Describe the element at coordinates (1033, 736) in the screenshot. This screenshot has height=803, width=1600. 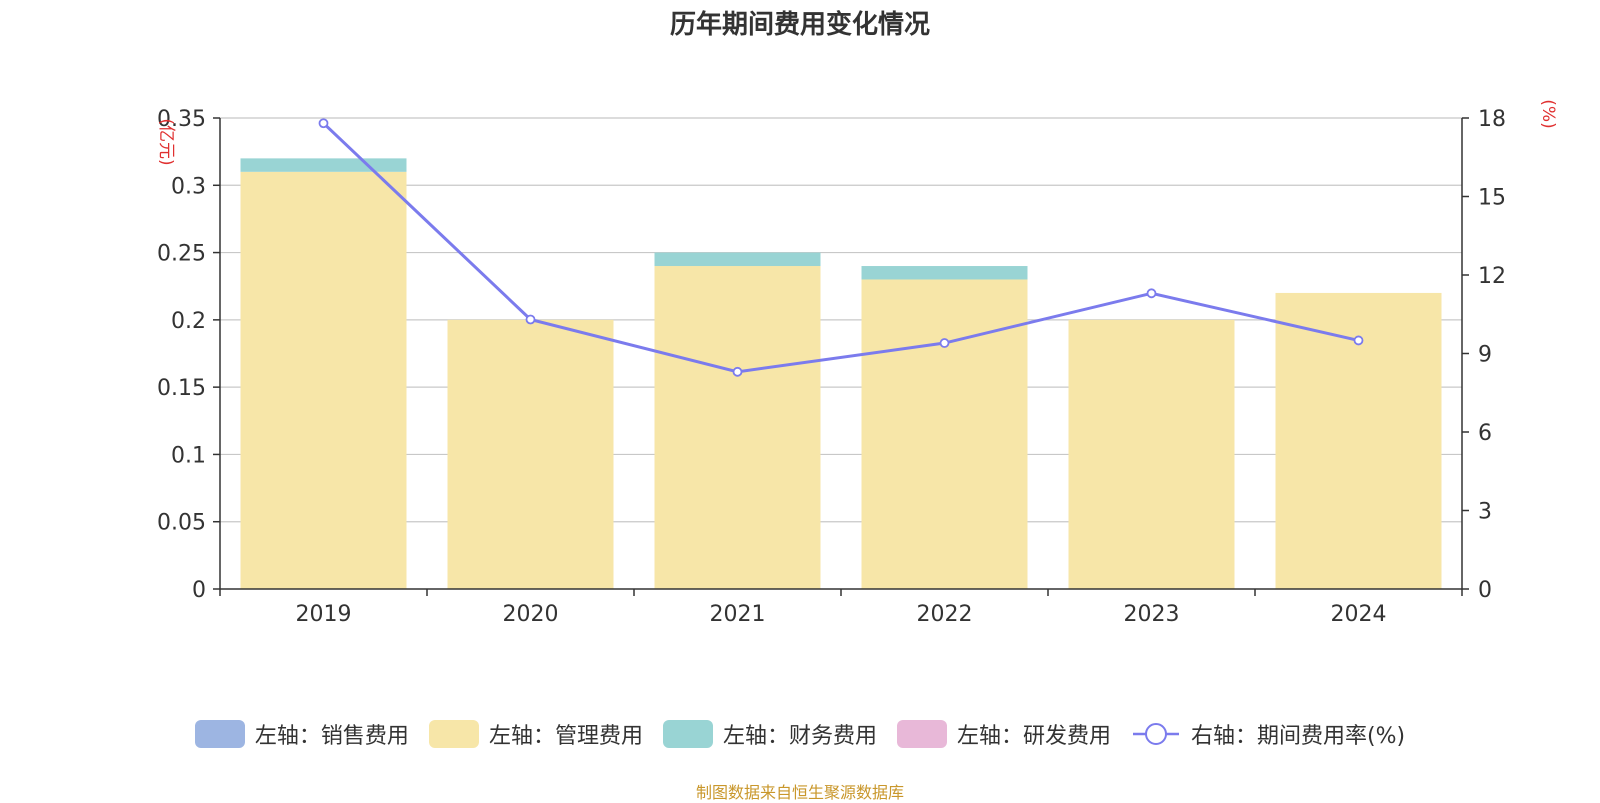
I see `legend-label: 左轴：研发费用` at that location.